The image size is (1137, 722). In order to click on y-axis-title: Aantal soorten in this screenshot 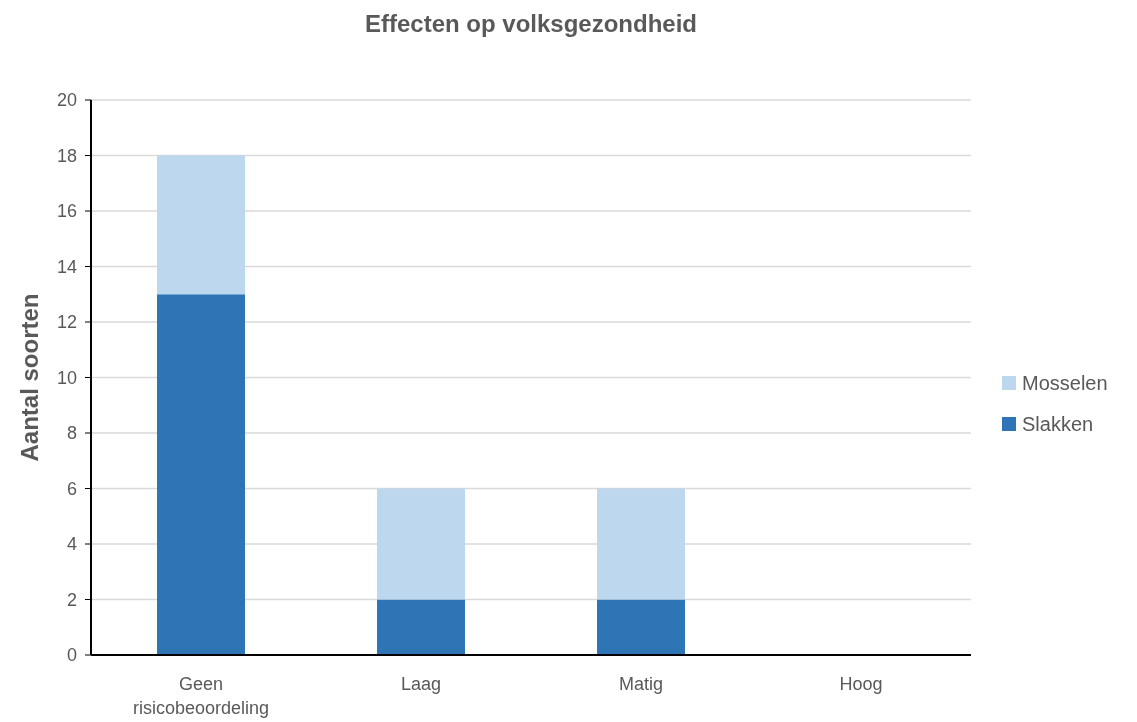, I will do `click(29, 377)`.